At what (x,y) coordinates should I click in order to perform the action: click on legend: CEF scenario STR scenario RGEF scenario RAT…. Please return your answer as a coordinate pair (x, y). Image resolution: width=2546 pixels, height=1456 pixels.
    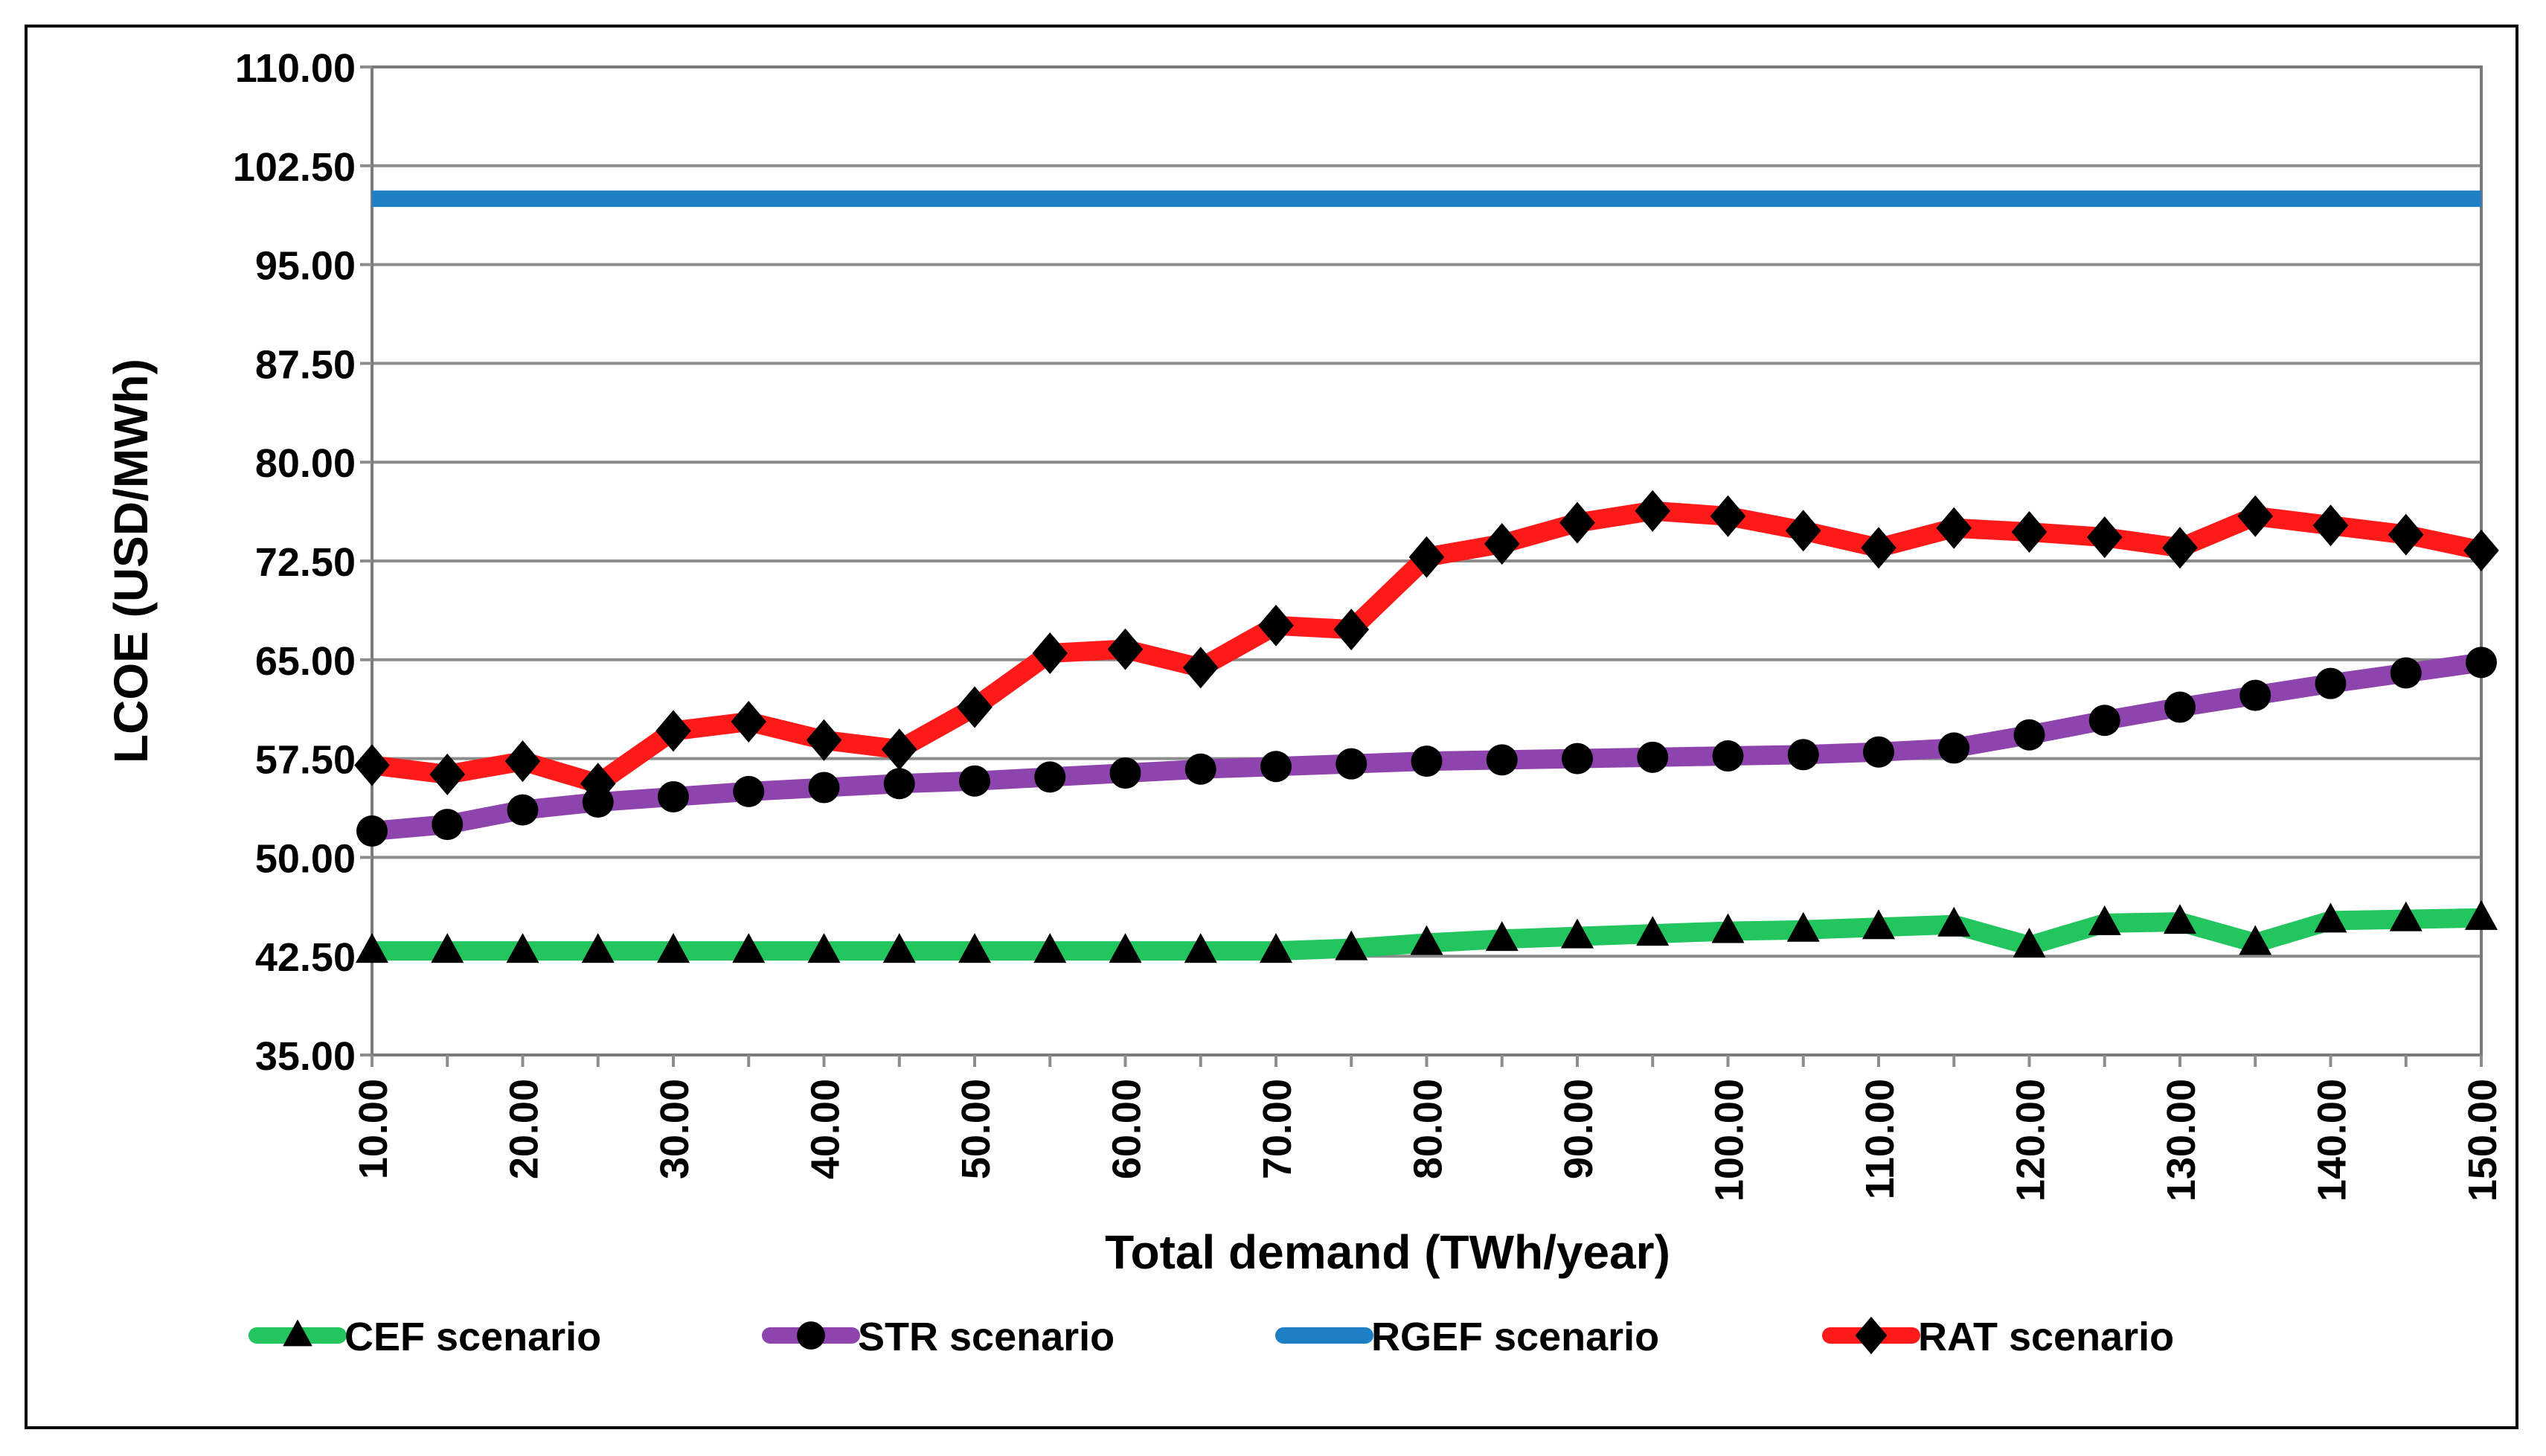
    Looking at the image, I should click on (1211, 1337).